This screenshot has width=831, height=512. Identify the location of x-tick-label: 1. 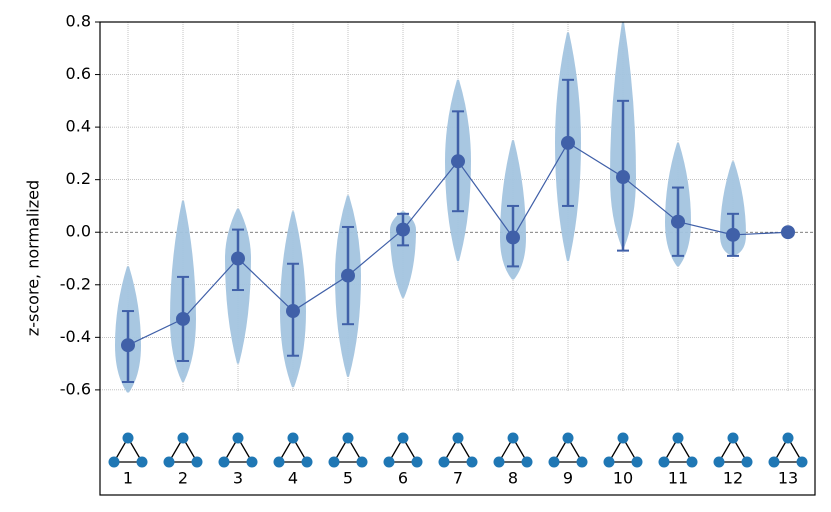
(128, 478).